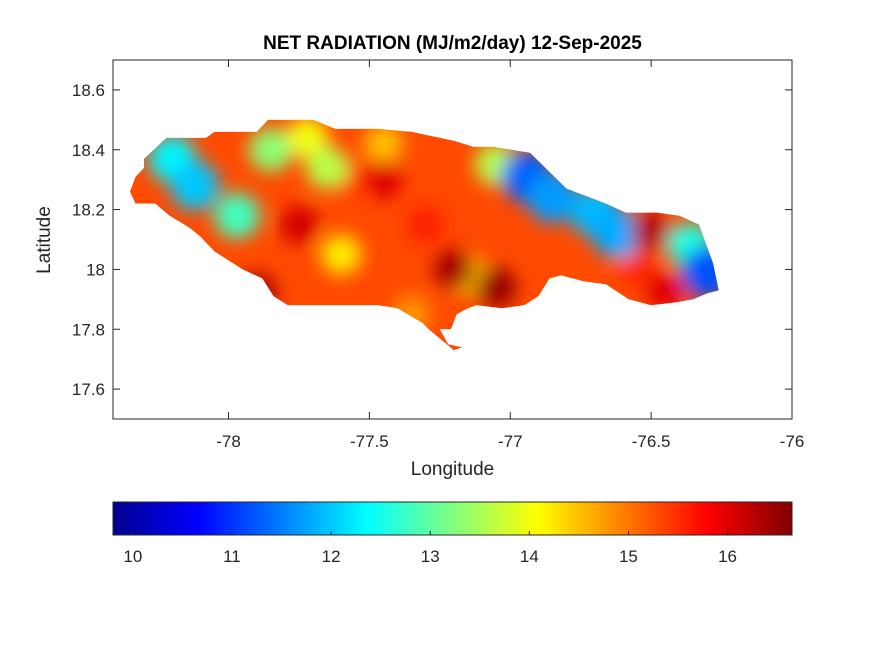 The height and width of the screenshot is (656, 875). I want to click on x-axis-label: Longitude, so click(452, 469).